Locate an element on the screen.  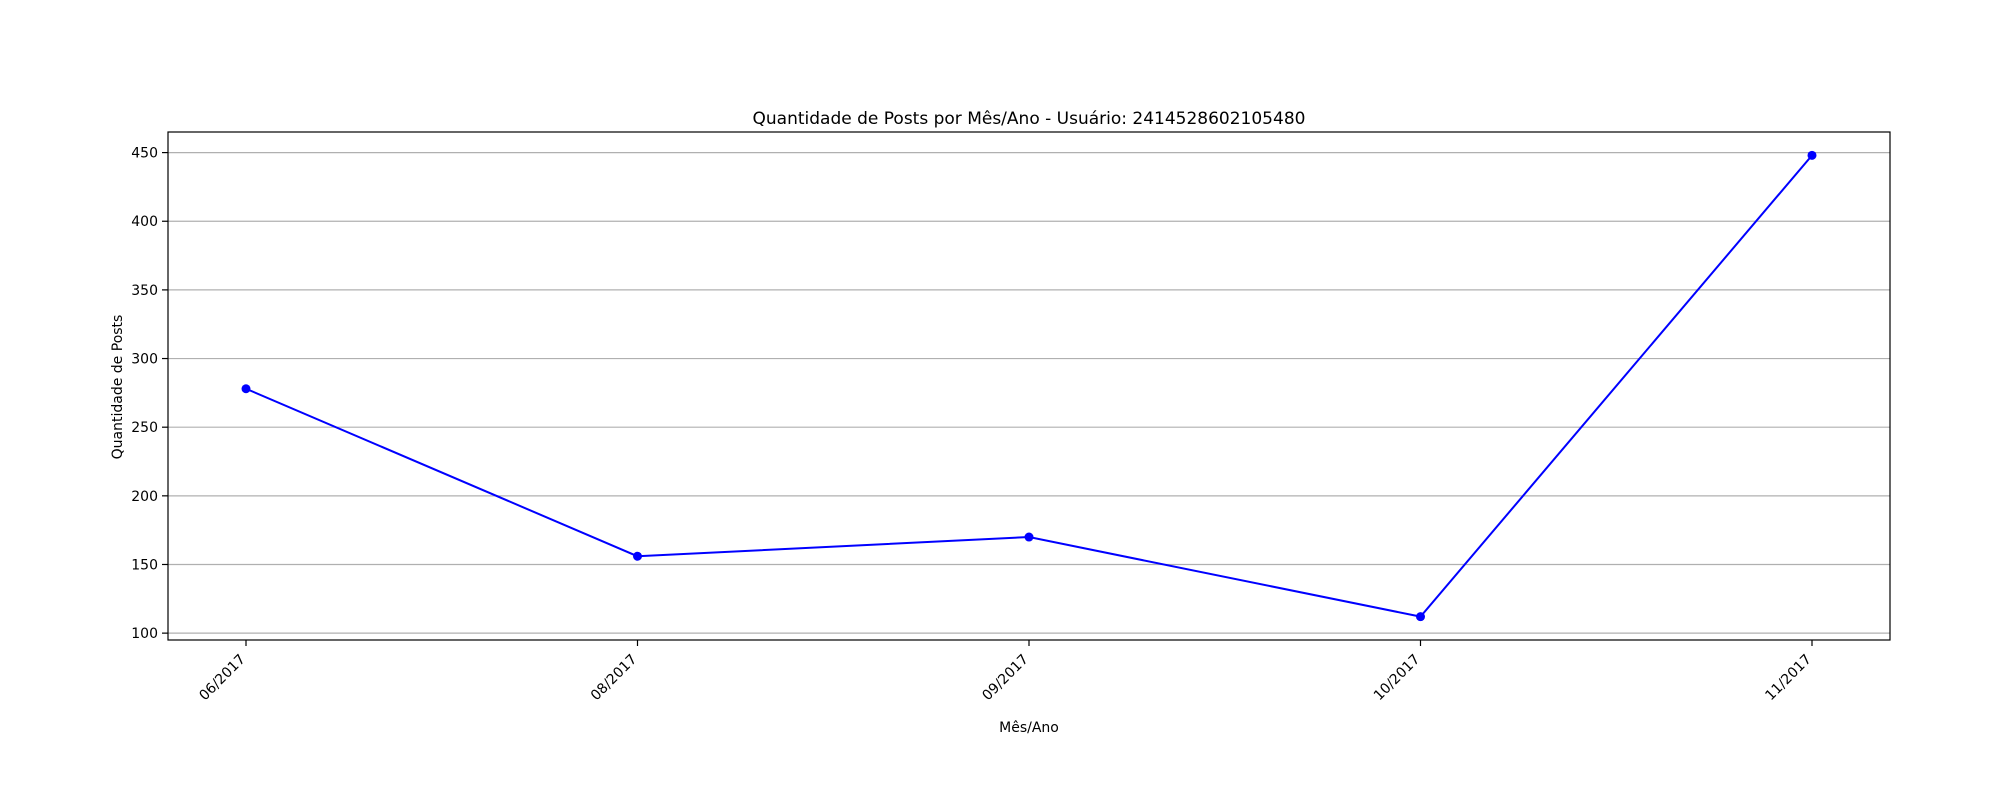
y-tick-label: 450 is located at coordinates (144, 154).